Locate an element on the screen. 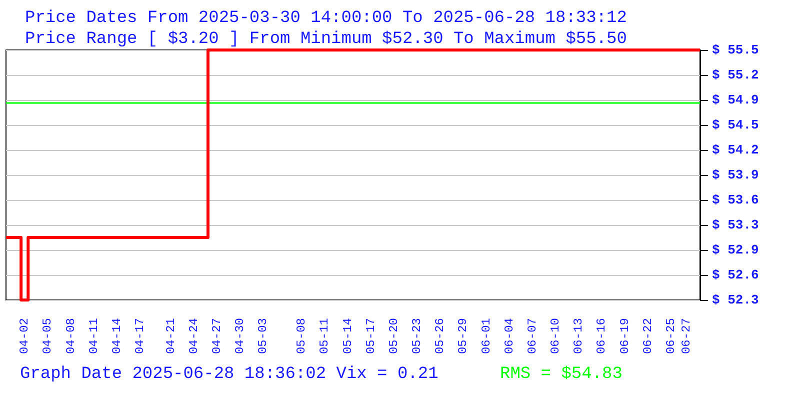 The width and height of the screenshot is (800, 400). y-tick-label: $ 52.6 is located at coordinates (736, 275).